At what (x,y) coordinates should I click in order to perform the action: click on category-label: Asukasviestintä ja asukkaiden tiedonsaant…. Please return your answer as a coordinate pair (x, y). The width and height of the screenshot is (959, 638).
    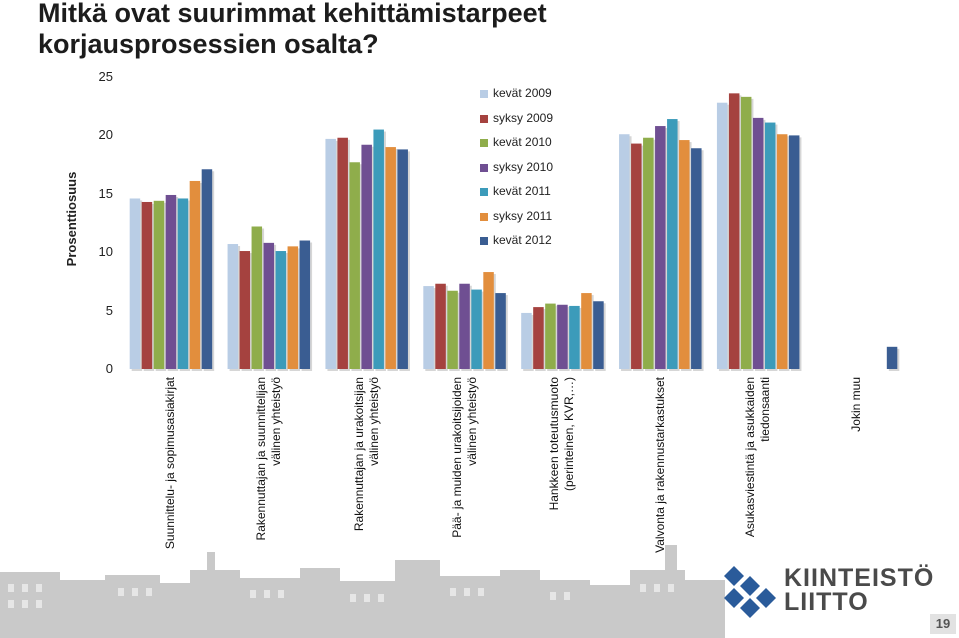
    Looking at the image, I should click on (758, 472).